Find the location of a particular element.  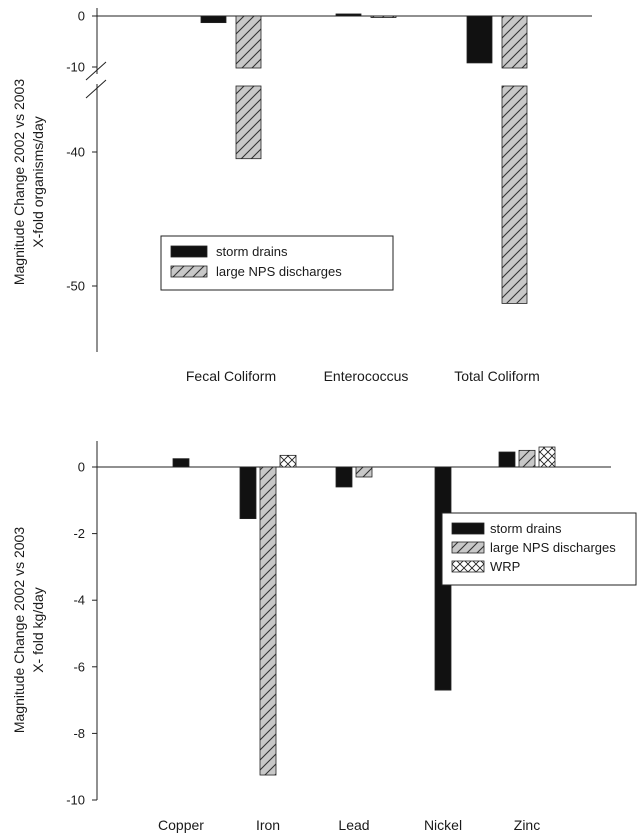

axis-break-mark-lower is located at coordinates (96, 89).